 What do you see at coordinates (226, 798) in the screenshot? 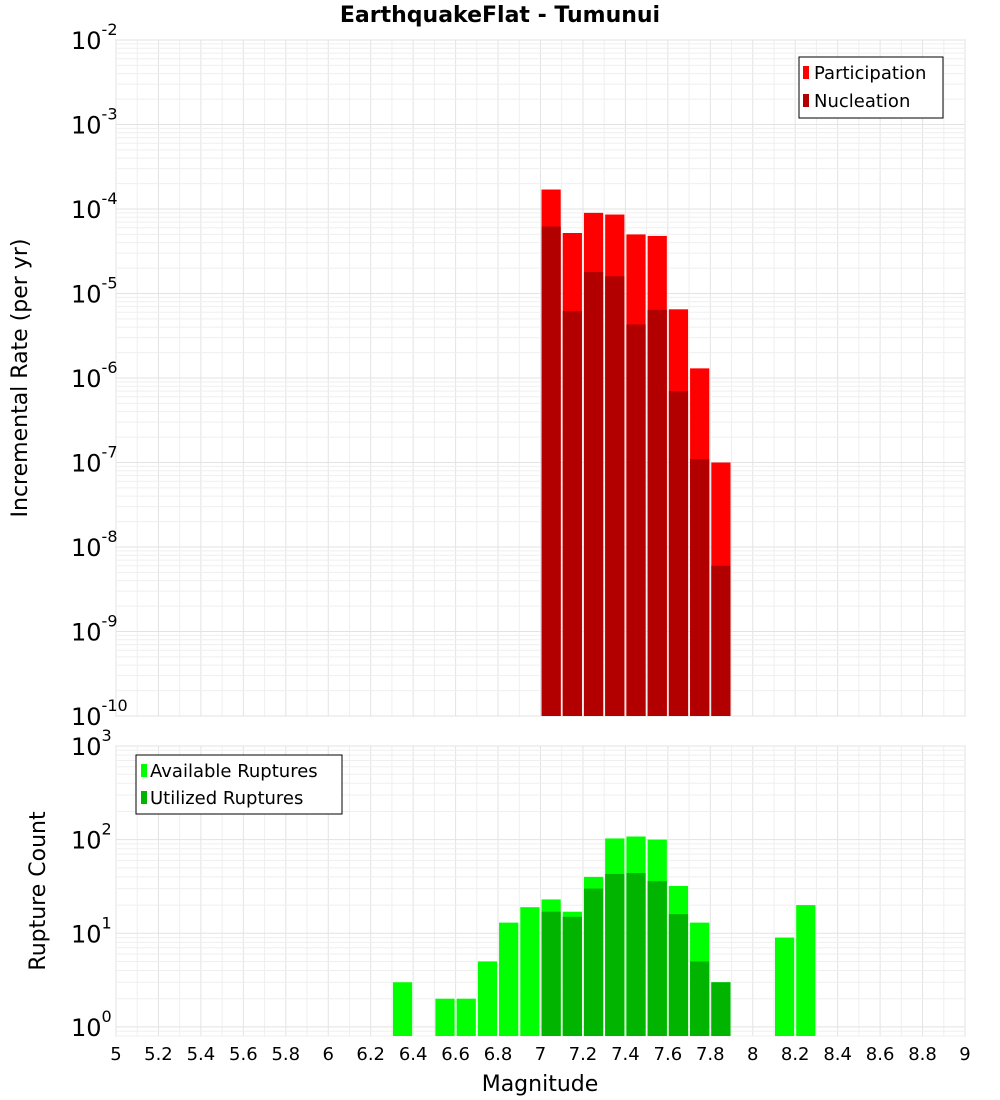
I see `utilized-legend-label: Utilized Ruptures` at bounding box center [226, 798].